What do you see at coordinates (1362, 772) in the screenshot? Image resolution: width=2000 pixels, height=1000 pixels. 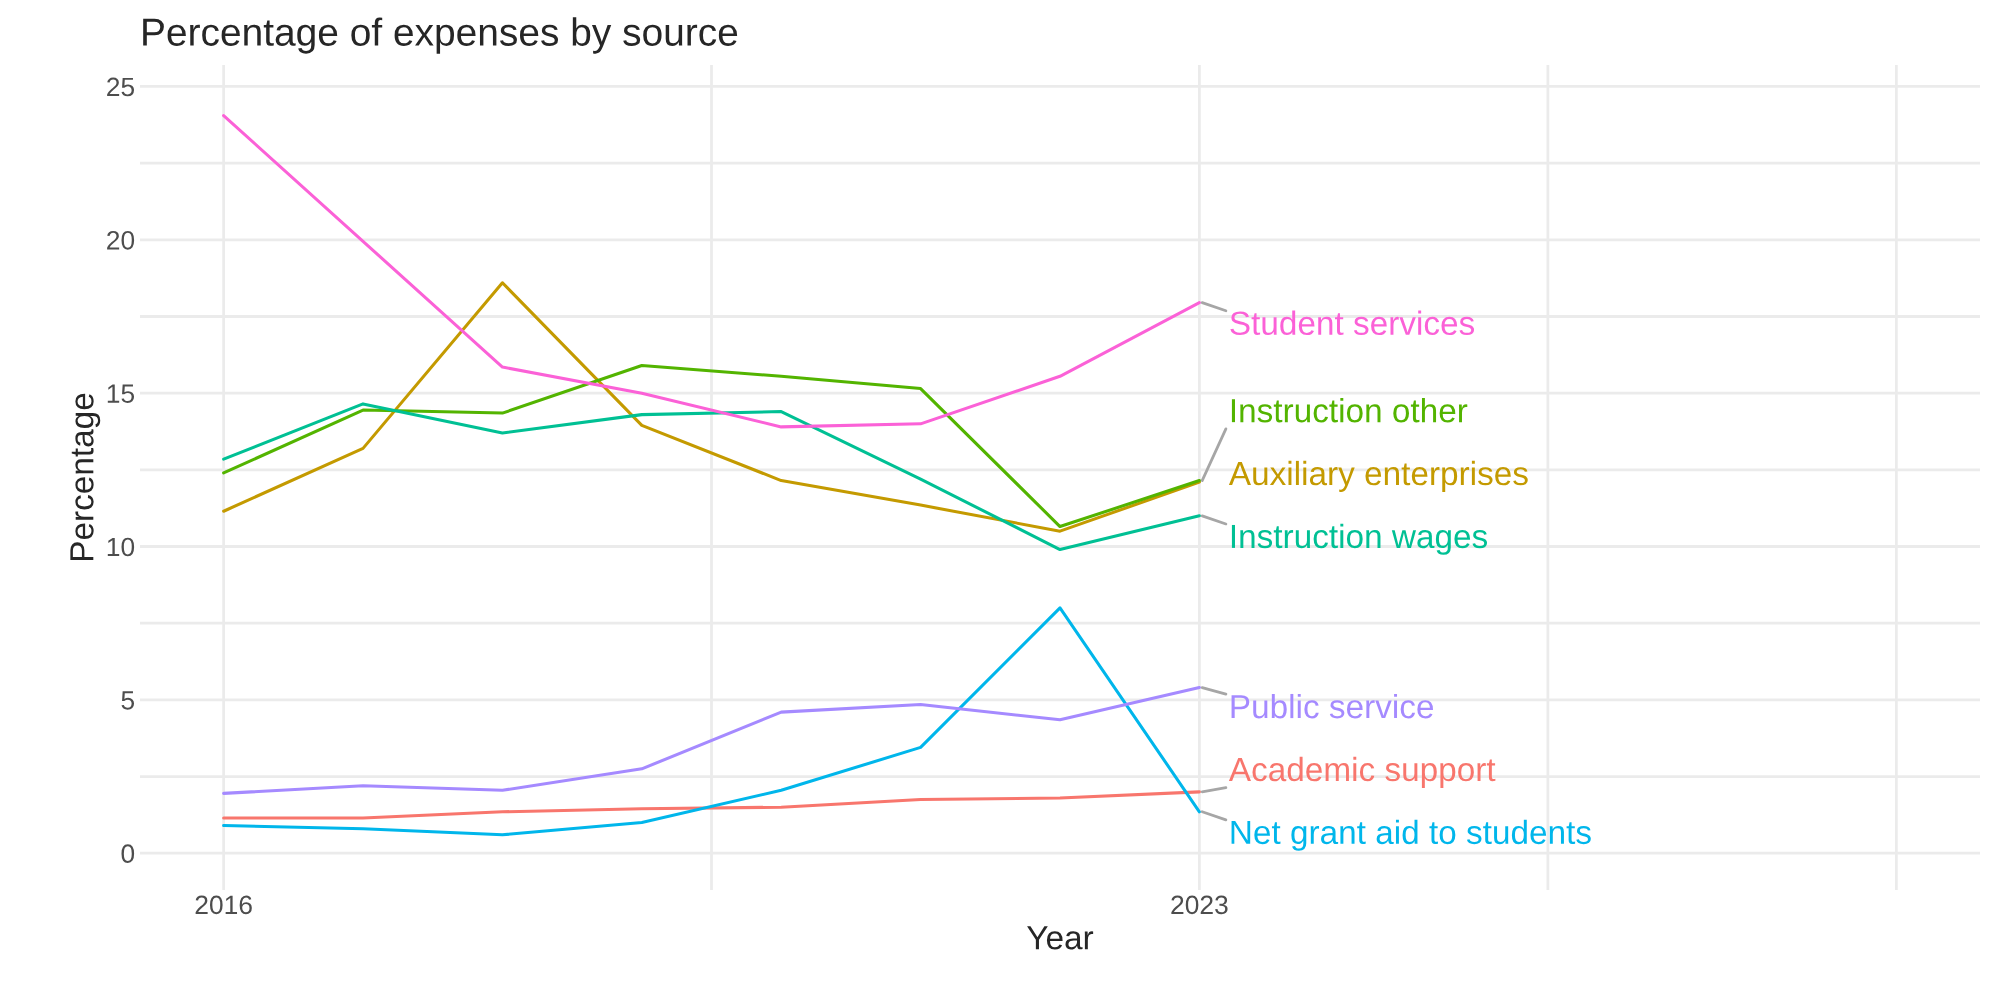 I see `series-label: Academic support` at bounding box center [1362, 772].